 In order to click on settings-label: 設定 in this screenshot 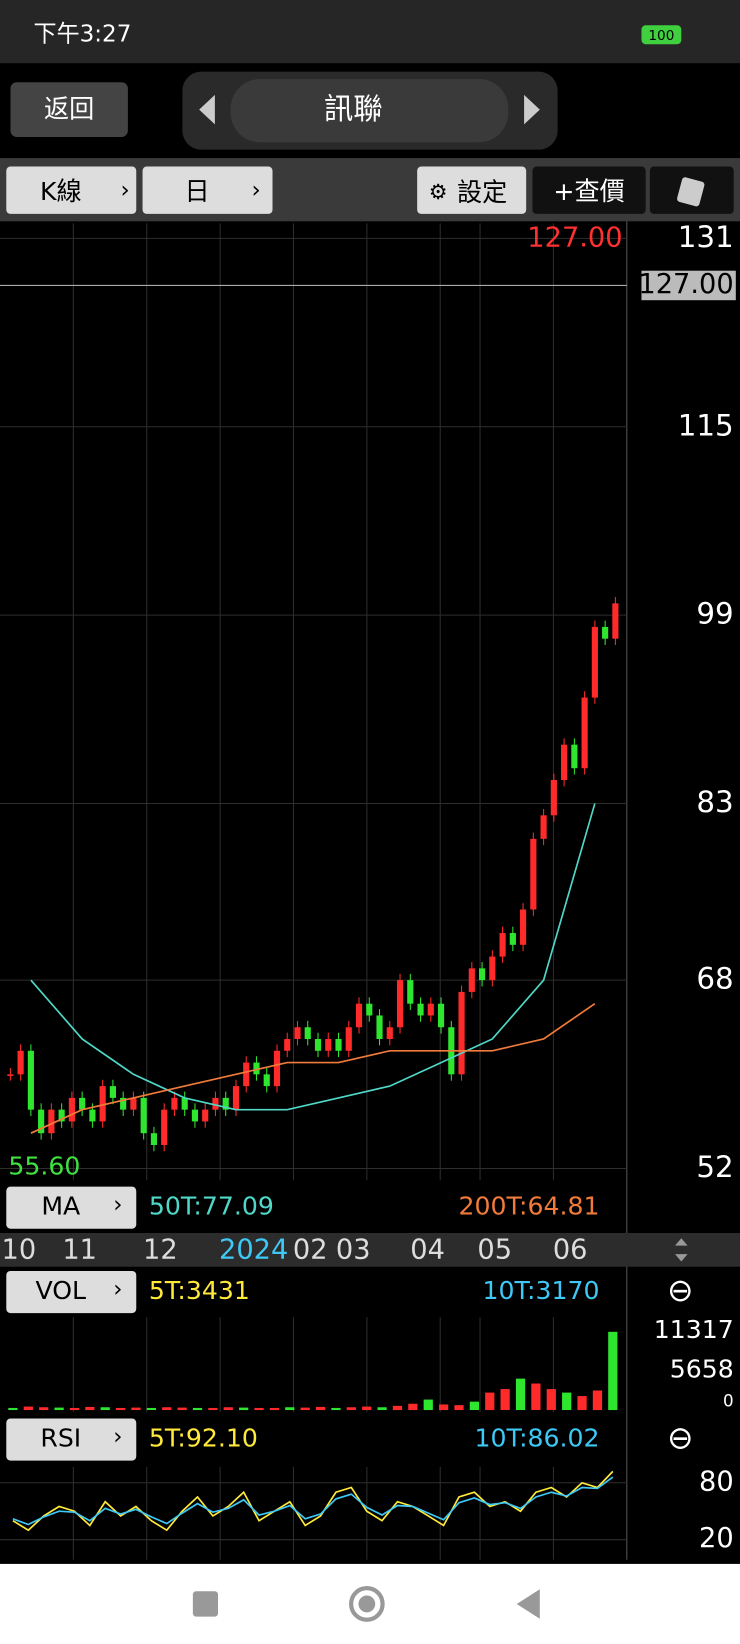, I will do `click(482, 192)`.